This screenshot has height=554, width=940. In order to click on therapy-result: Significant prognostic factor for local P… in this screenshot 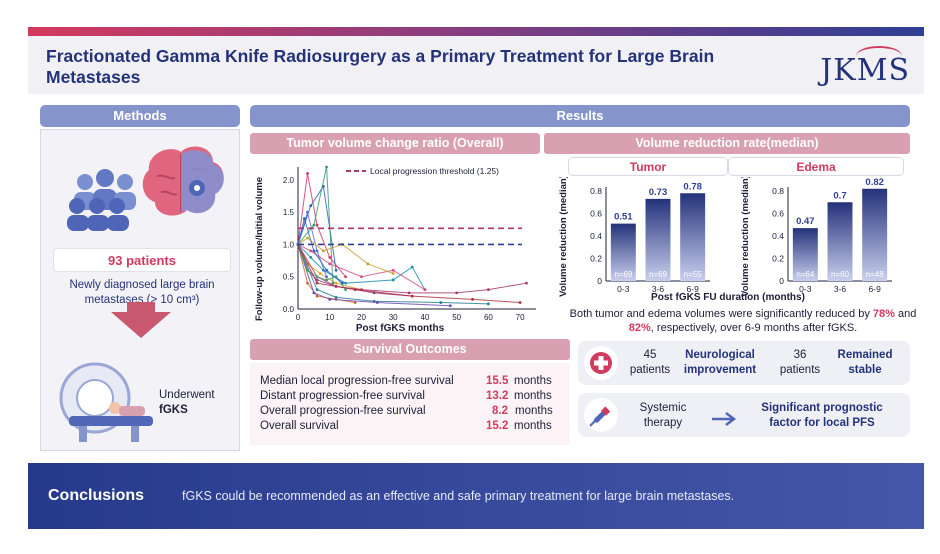, I will do `click(822, 415)`.